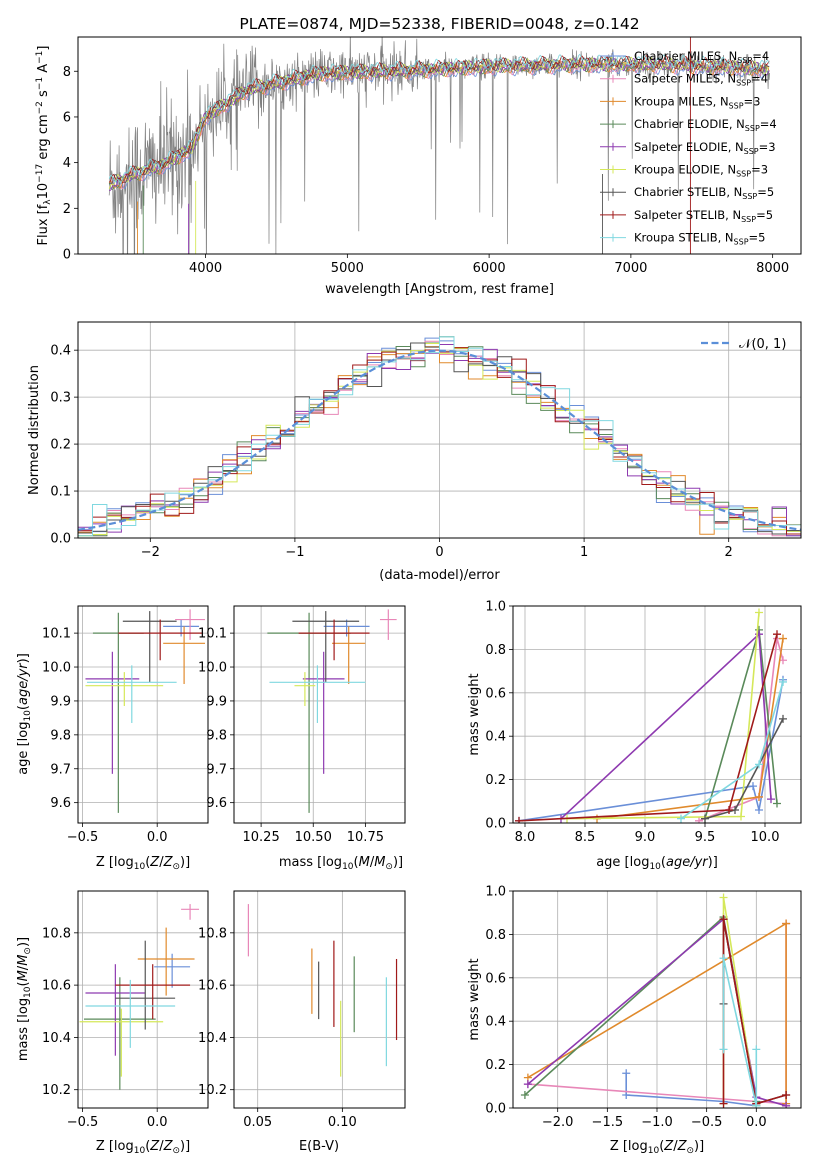 The width and height of the screenshot is (819, 1170). Describe the element at coordinates (474, 714) in the screenshot. I see `weight_vs_age-ylabel: mass weight` at that location.